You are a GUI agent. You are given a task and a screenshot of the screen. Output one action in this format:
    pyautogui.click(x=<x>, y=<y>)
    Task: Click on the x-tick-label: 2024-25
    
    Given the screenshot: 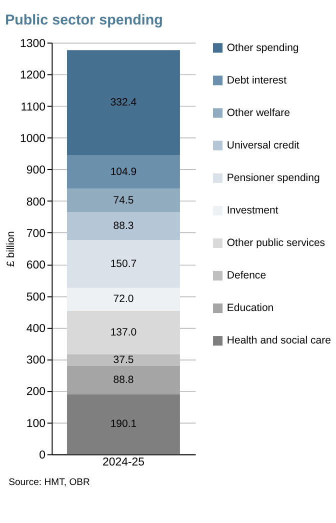 What is the action you would take?
    pyautogui.click(x=123, y=462)
    